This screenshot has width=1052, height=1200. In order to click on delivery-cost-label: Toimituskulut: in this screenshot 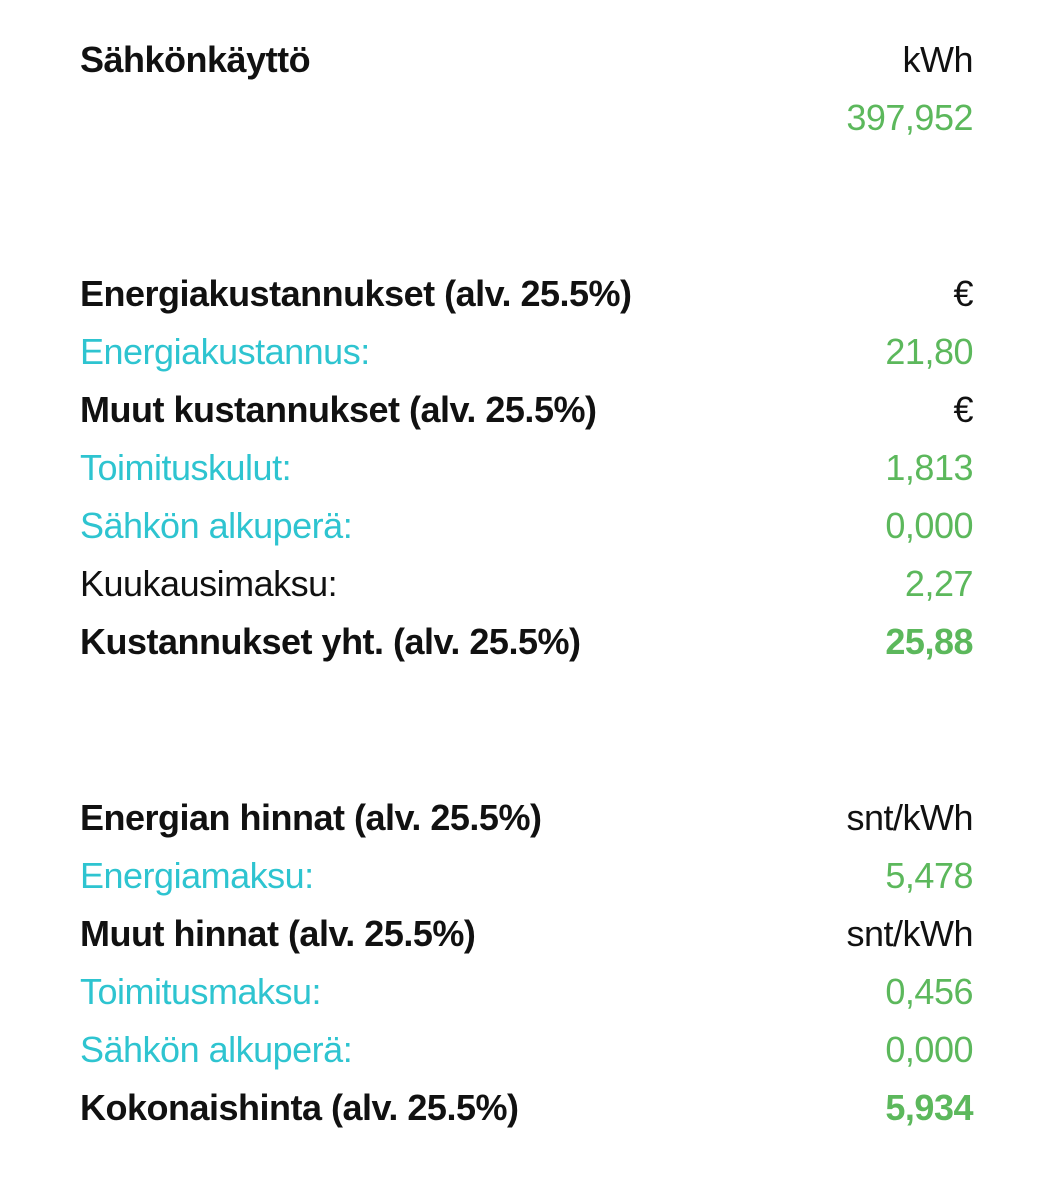, I will do `click(186, 467)`.